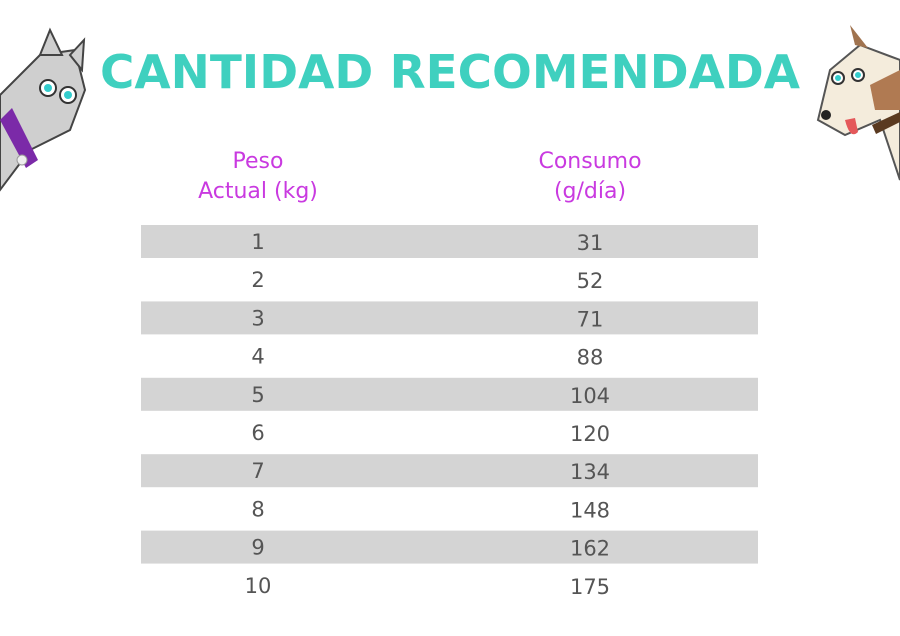 Image resolution: width=900 pixels, height=636 pixels. I want to click on cell: 9, so click(257, 548).